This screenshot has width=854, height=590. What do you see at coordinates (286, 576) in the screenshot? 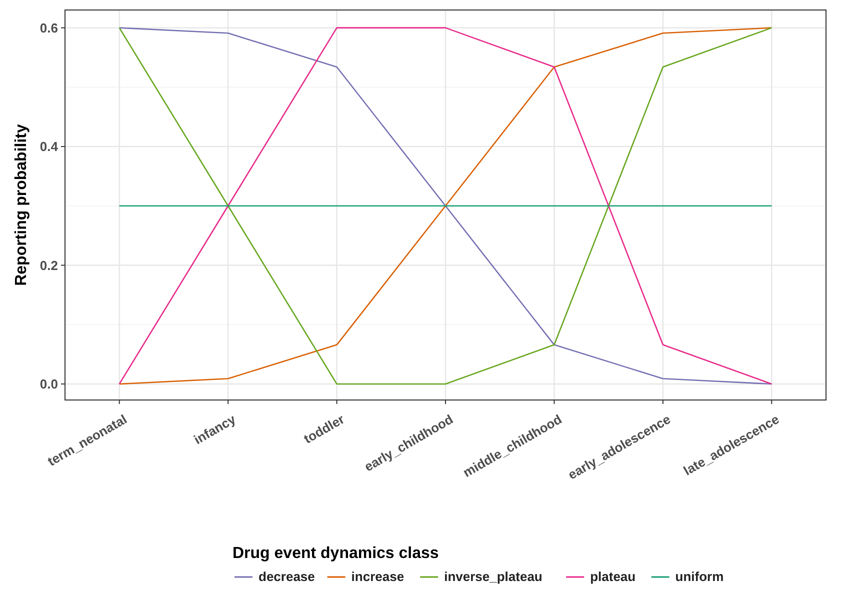
I see `legend-label: decrease` at bounding box center [286, 576].